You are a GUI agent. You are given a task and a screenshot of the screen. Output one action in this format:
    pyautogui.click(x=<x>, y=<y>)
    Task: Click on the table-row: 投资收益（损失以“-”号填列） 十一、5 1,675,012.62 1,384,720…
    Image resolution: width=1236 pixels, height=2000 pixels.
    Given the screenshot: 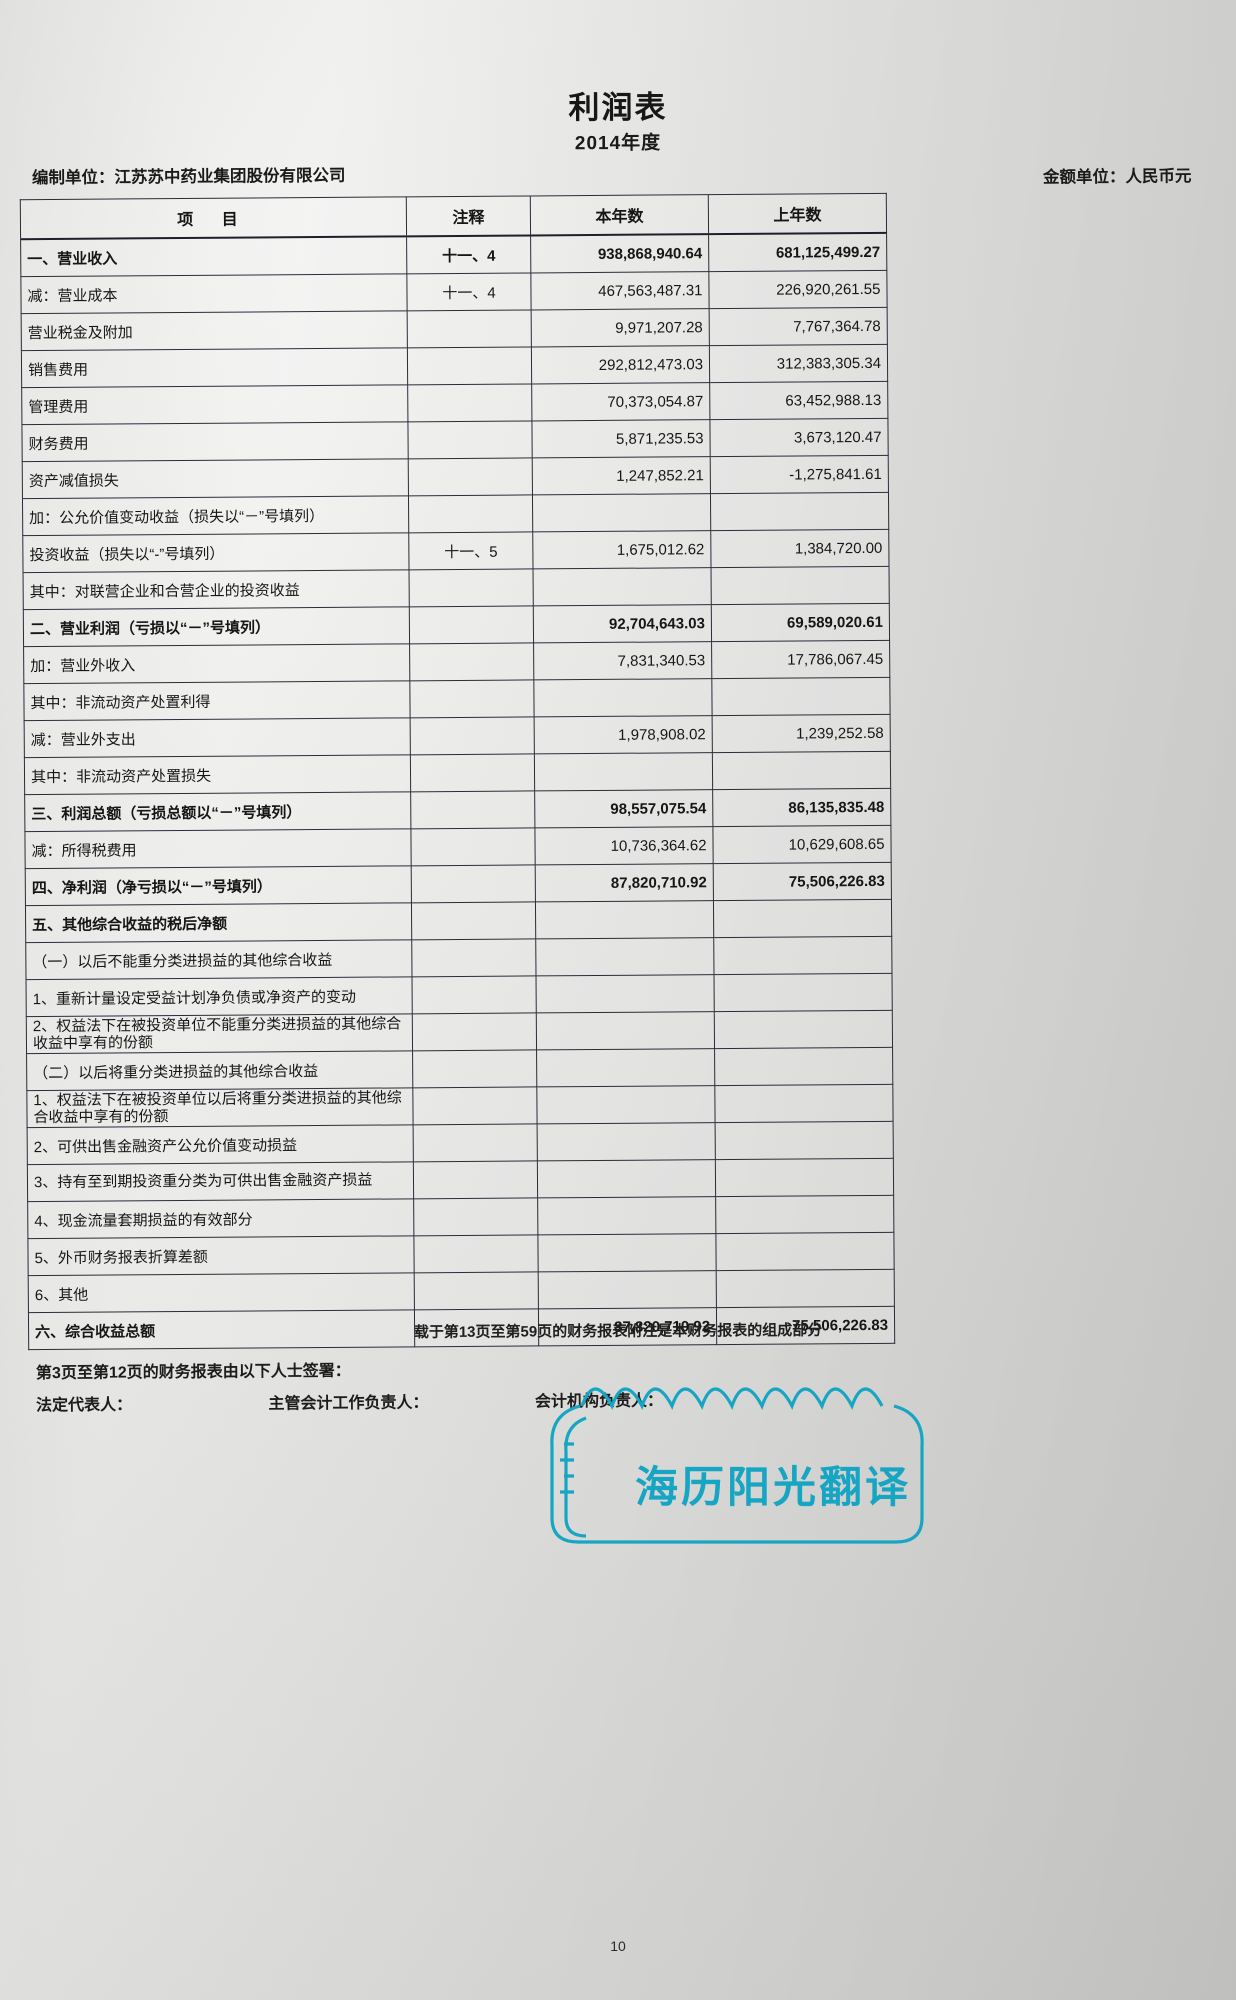 What is the action you would take?
    pyautogui.click(x=456, y=551)
    